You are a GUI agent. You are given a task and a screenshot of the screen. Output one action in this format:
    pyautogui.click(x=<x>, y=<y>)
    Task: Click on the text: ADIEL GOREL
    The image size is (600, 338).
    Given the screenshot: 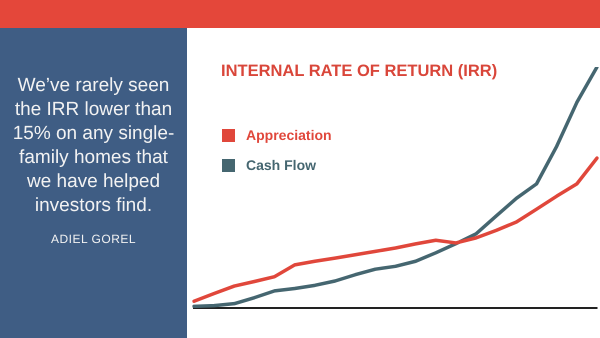 What is the action you would take?
    pyautogui.click(x=94, y=239)
    